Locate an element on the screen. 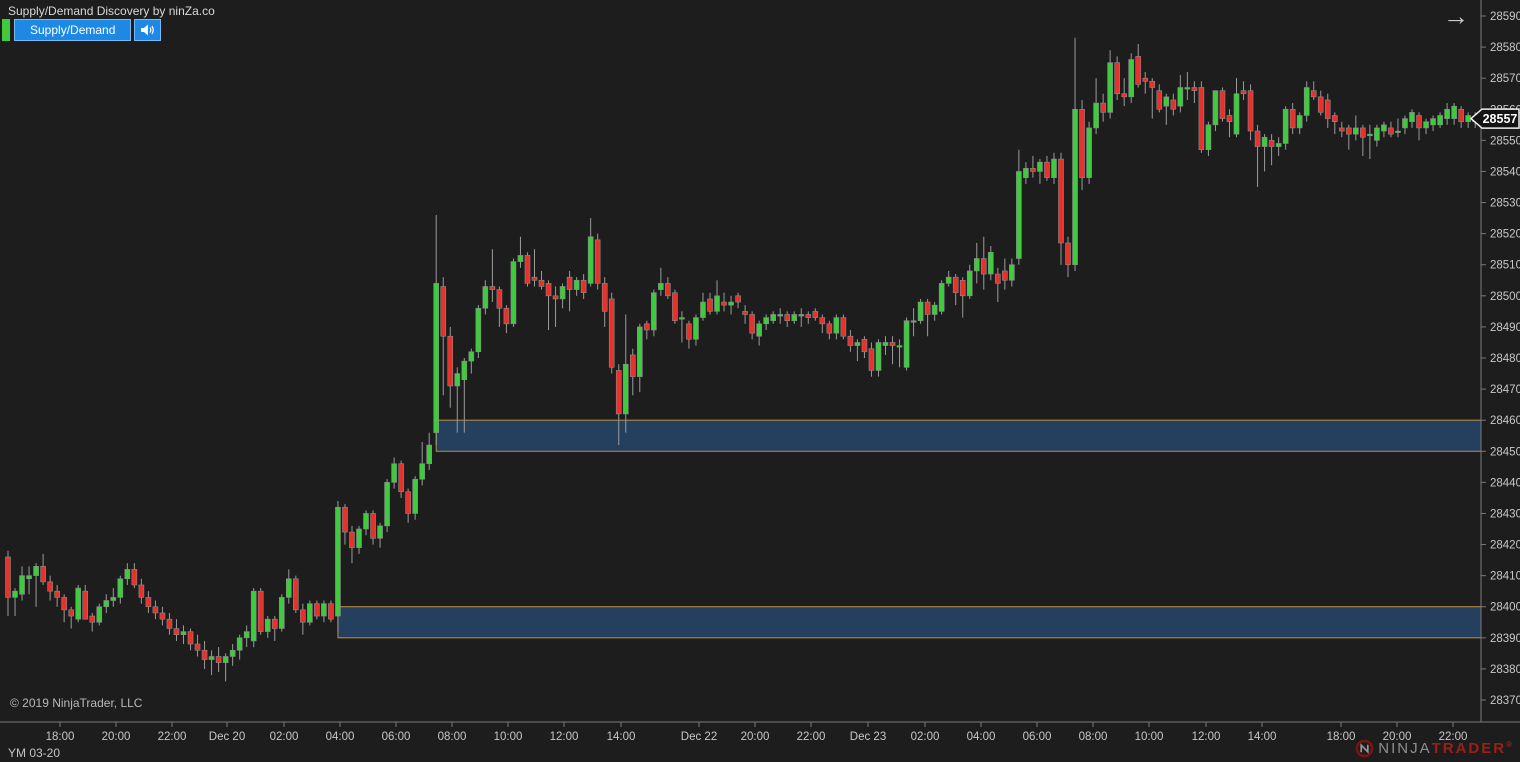  price-tick-label: 28480 is located at coordinates (1505, 359).